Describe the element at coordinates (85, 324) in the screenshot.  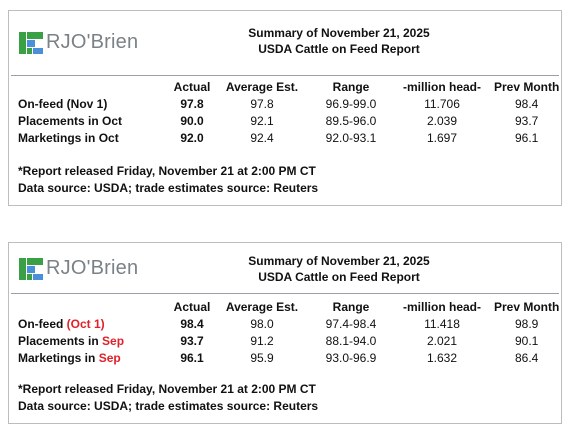
I see `changed-period: (Oct 1)` at that location.